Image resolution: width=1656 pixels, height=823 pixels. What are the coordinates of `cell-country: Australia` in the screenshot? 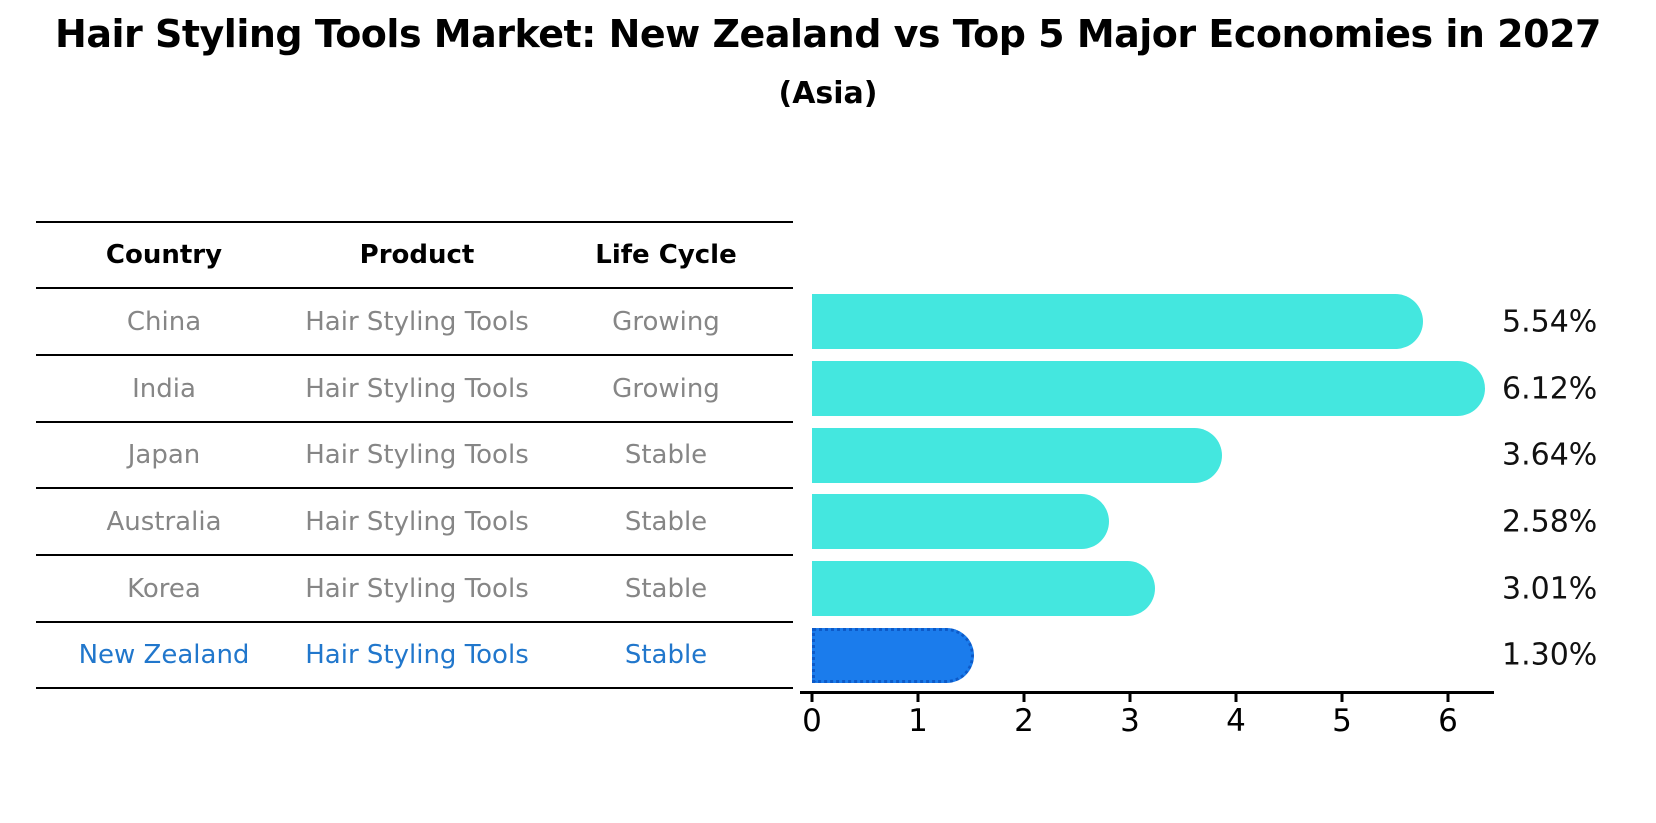 It's located at (164, 522).